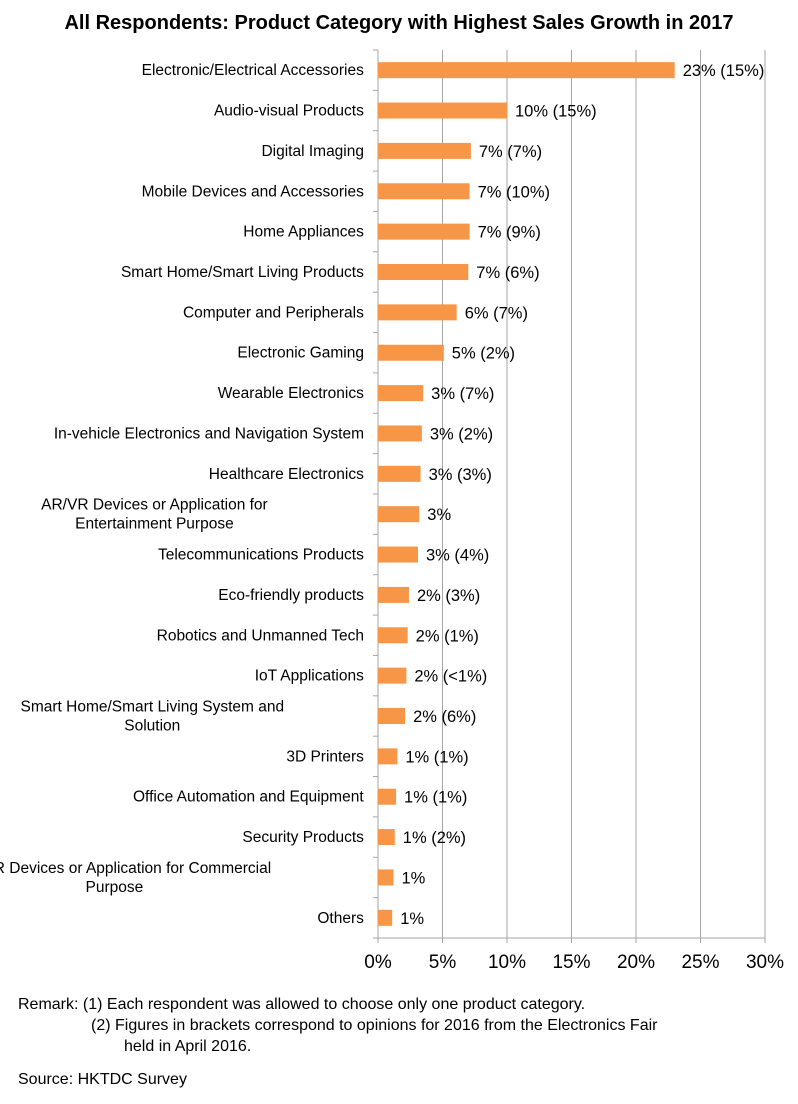  Describe the element at coordinates (510, 152) in the screenshot. I see `data-label: 7% (7%)` at that location.